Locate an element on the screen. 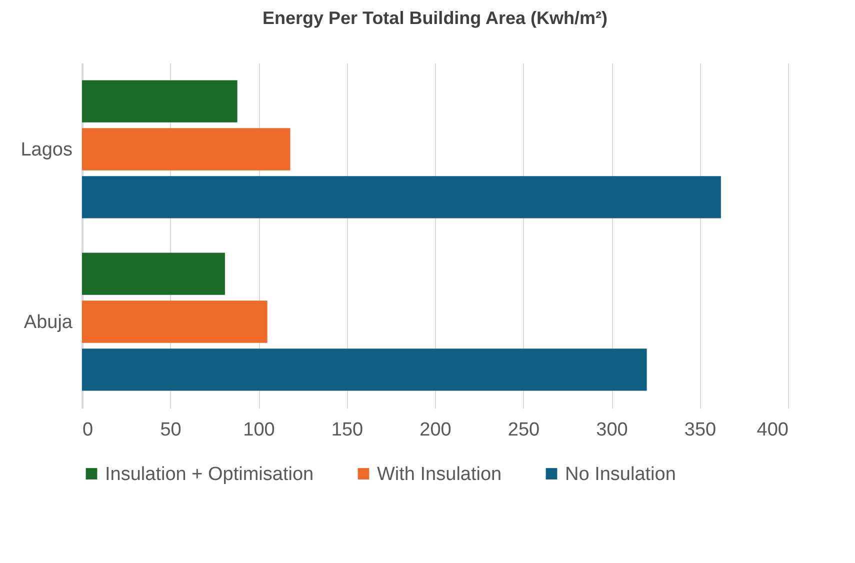  chart-title: Energy Per Total Building Area (Kwh/m²) is located at coordinates (435, 18).